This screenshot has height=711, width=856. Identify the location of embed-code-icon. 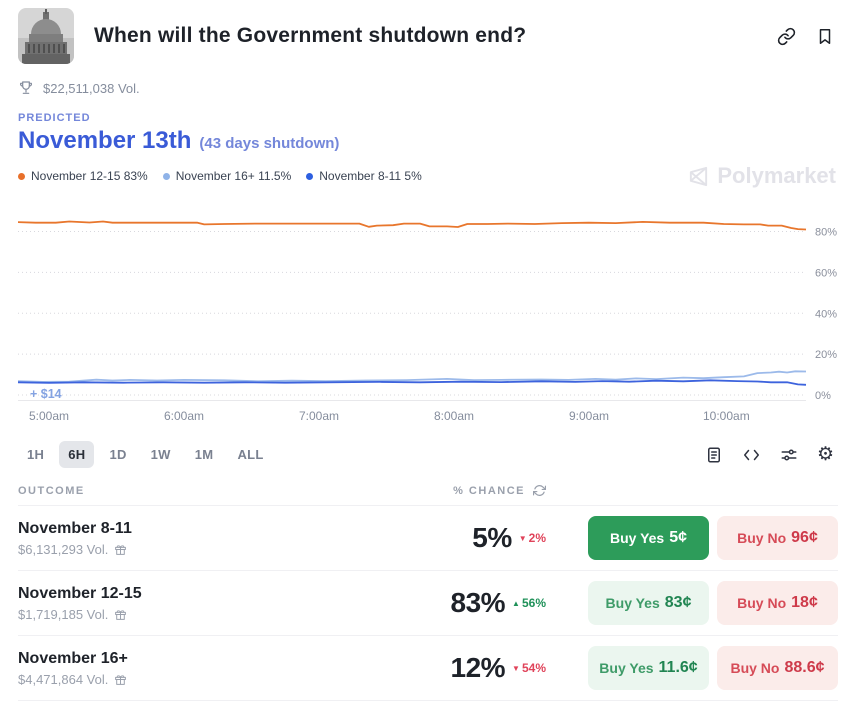
(751, 455).